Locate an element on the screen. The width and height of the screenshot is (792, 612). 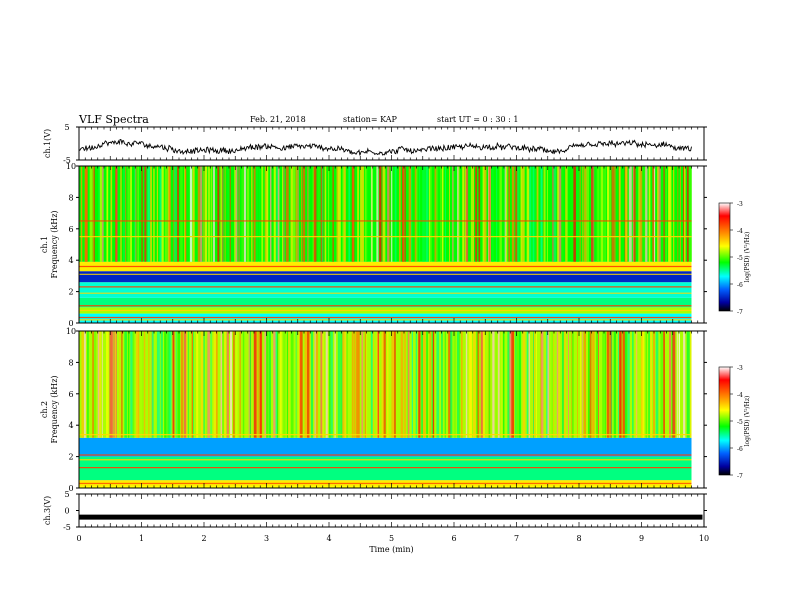
y-tick-label: 2 is located at coordinates (70, 292).